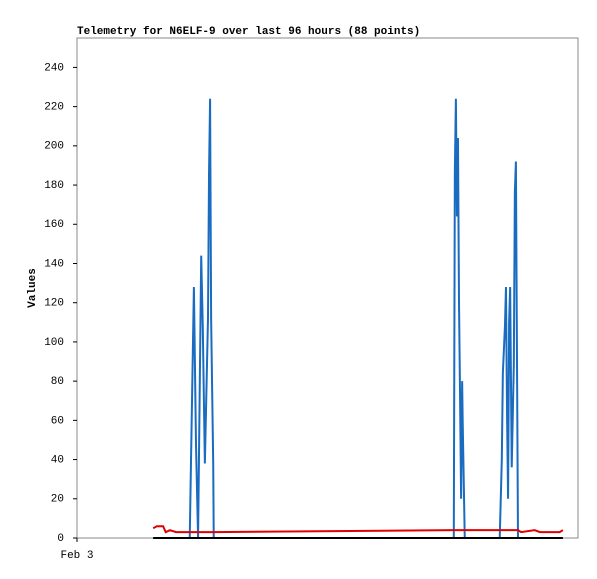  Describe the element at coordinates (57, 500) in the screenshot. I see `y-tick-label: 20` at that location.